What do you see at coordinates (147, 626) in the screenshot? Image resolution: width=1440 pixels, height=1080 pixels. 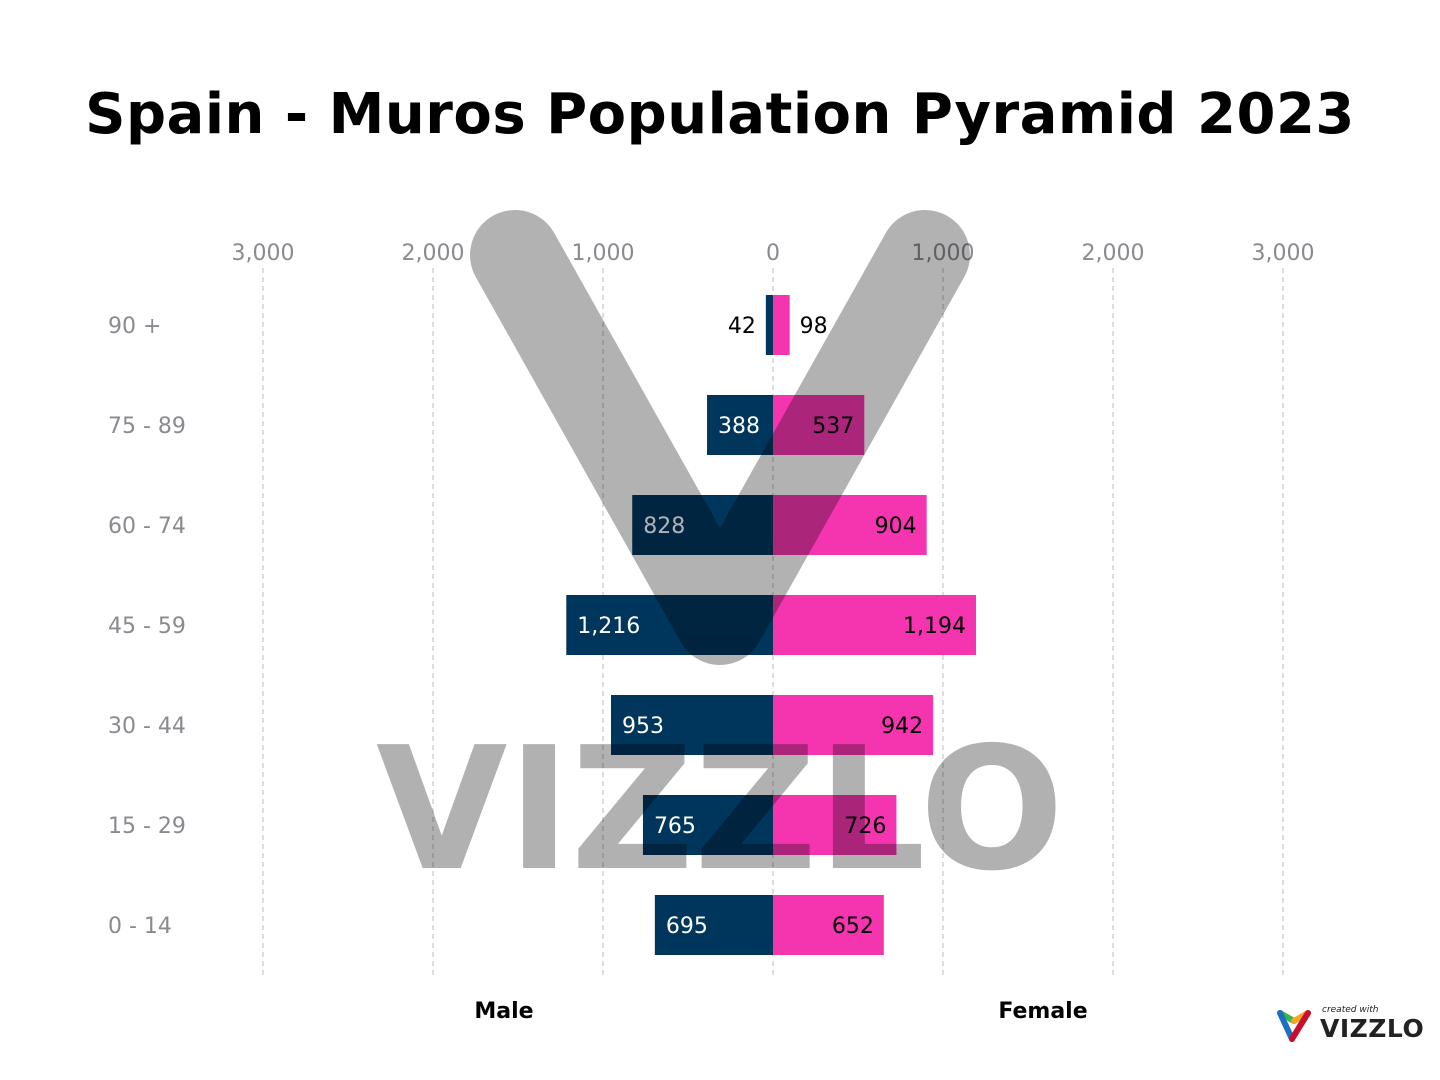 I see `category-label: 45 - 59` at bounding box center [147, 626].